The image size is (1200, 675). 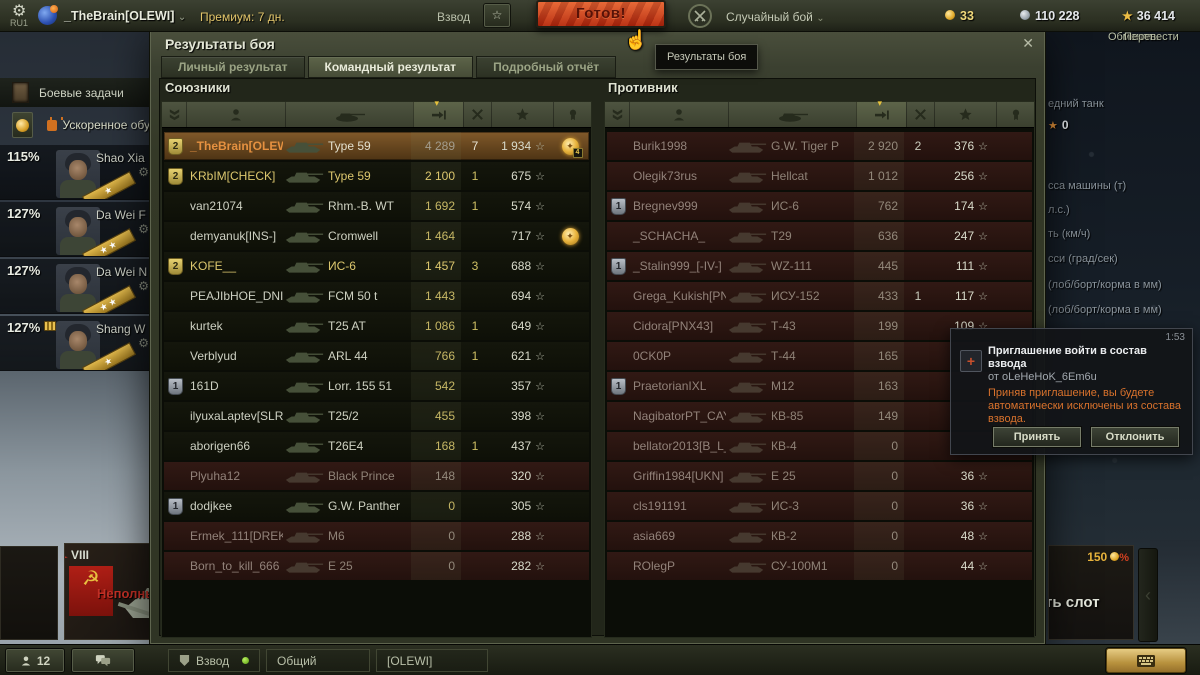 I want to click on player-row: cls191191 ИС-3 0 36 ☆, so click(x=819, y=506).